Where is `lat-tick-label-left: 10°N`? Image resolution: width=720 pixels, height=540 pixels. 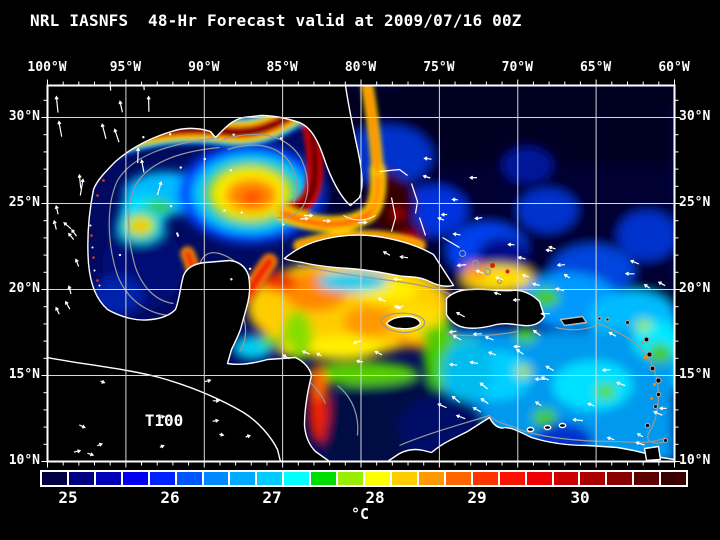
lat-tick-label-left: 10°N is located at coordinates (24, 460).